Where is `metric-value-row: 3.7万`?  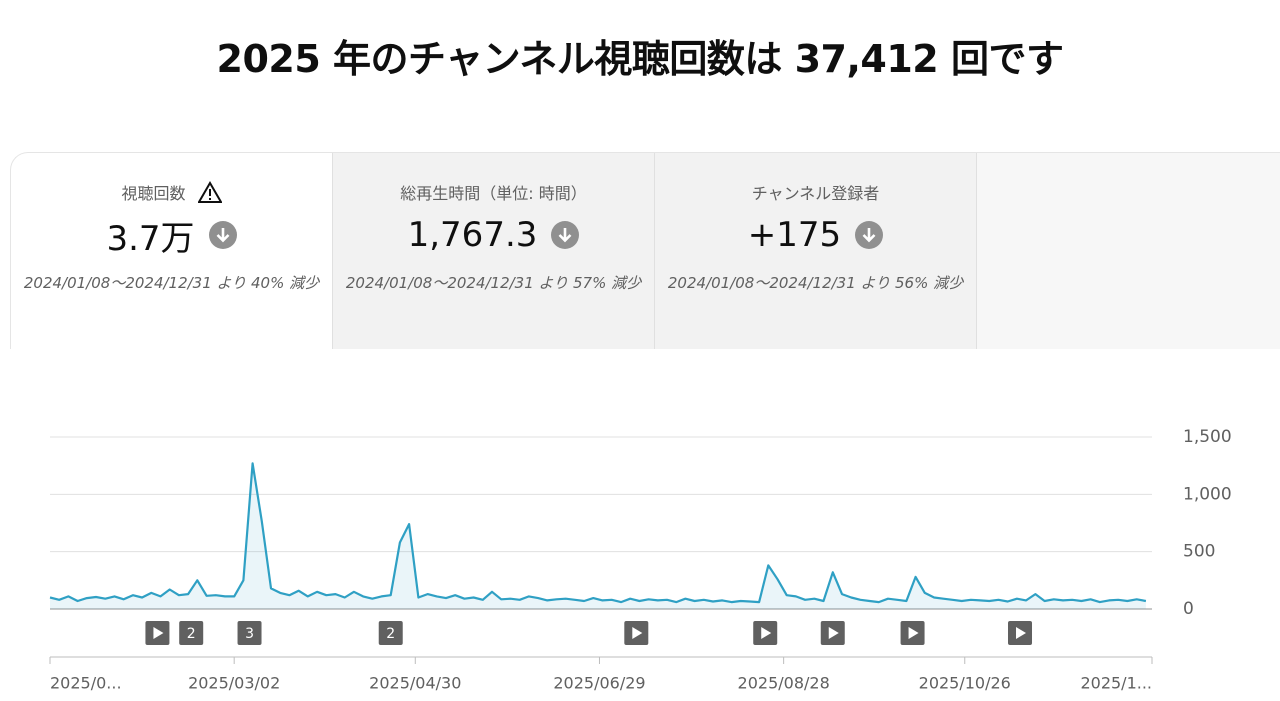
metric-value-row: 3.7万 is located at coordinates (171, 236).